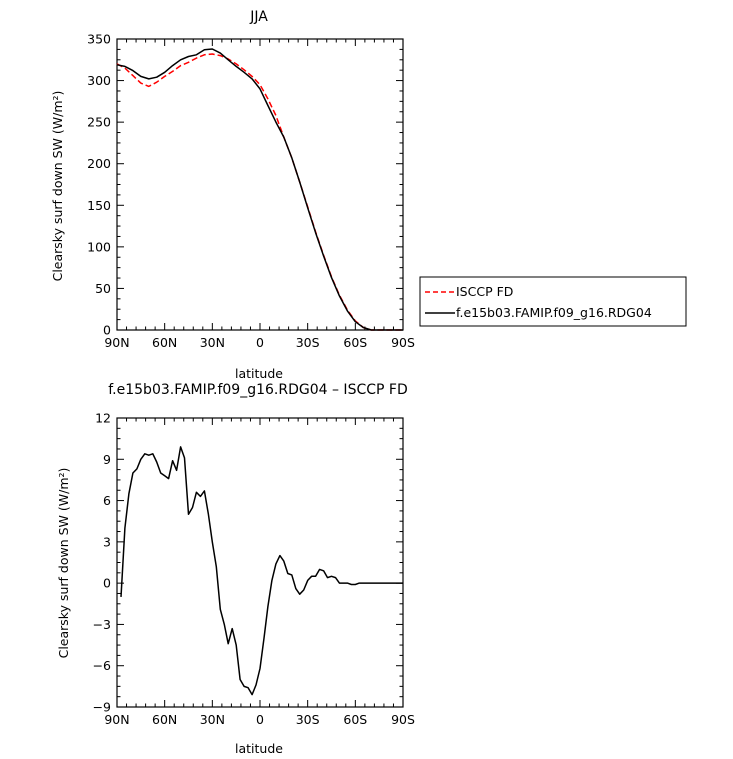 This screenshot has height=759, width=733. I want to click on top-chart-ytick-label: 50, so click(103, 288).